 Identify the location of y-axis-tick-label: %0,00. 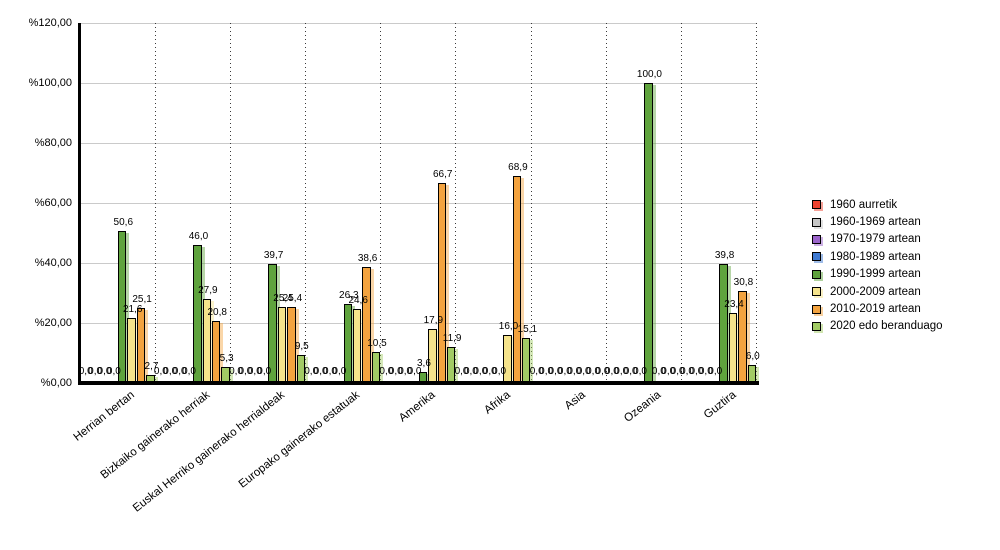
(56, 382).